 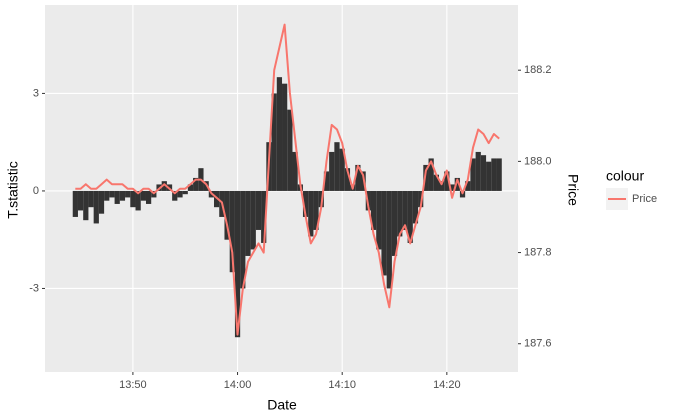 I want to click on y2-tick-label: 187.8, so click(x=538, y=252).